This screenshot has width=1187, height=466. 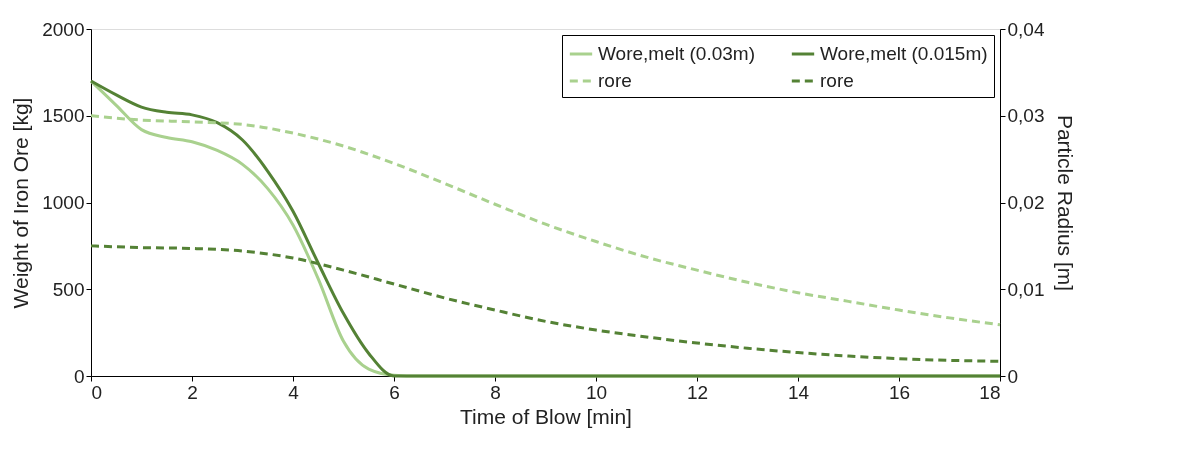 I want to click on x-tick-label: 2, so click(x=192, y=392).